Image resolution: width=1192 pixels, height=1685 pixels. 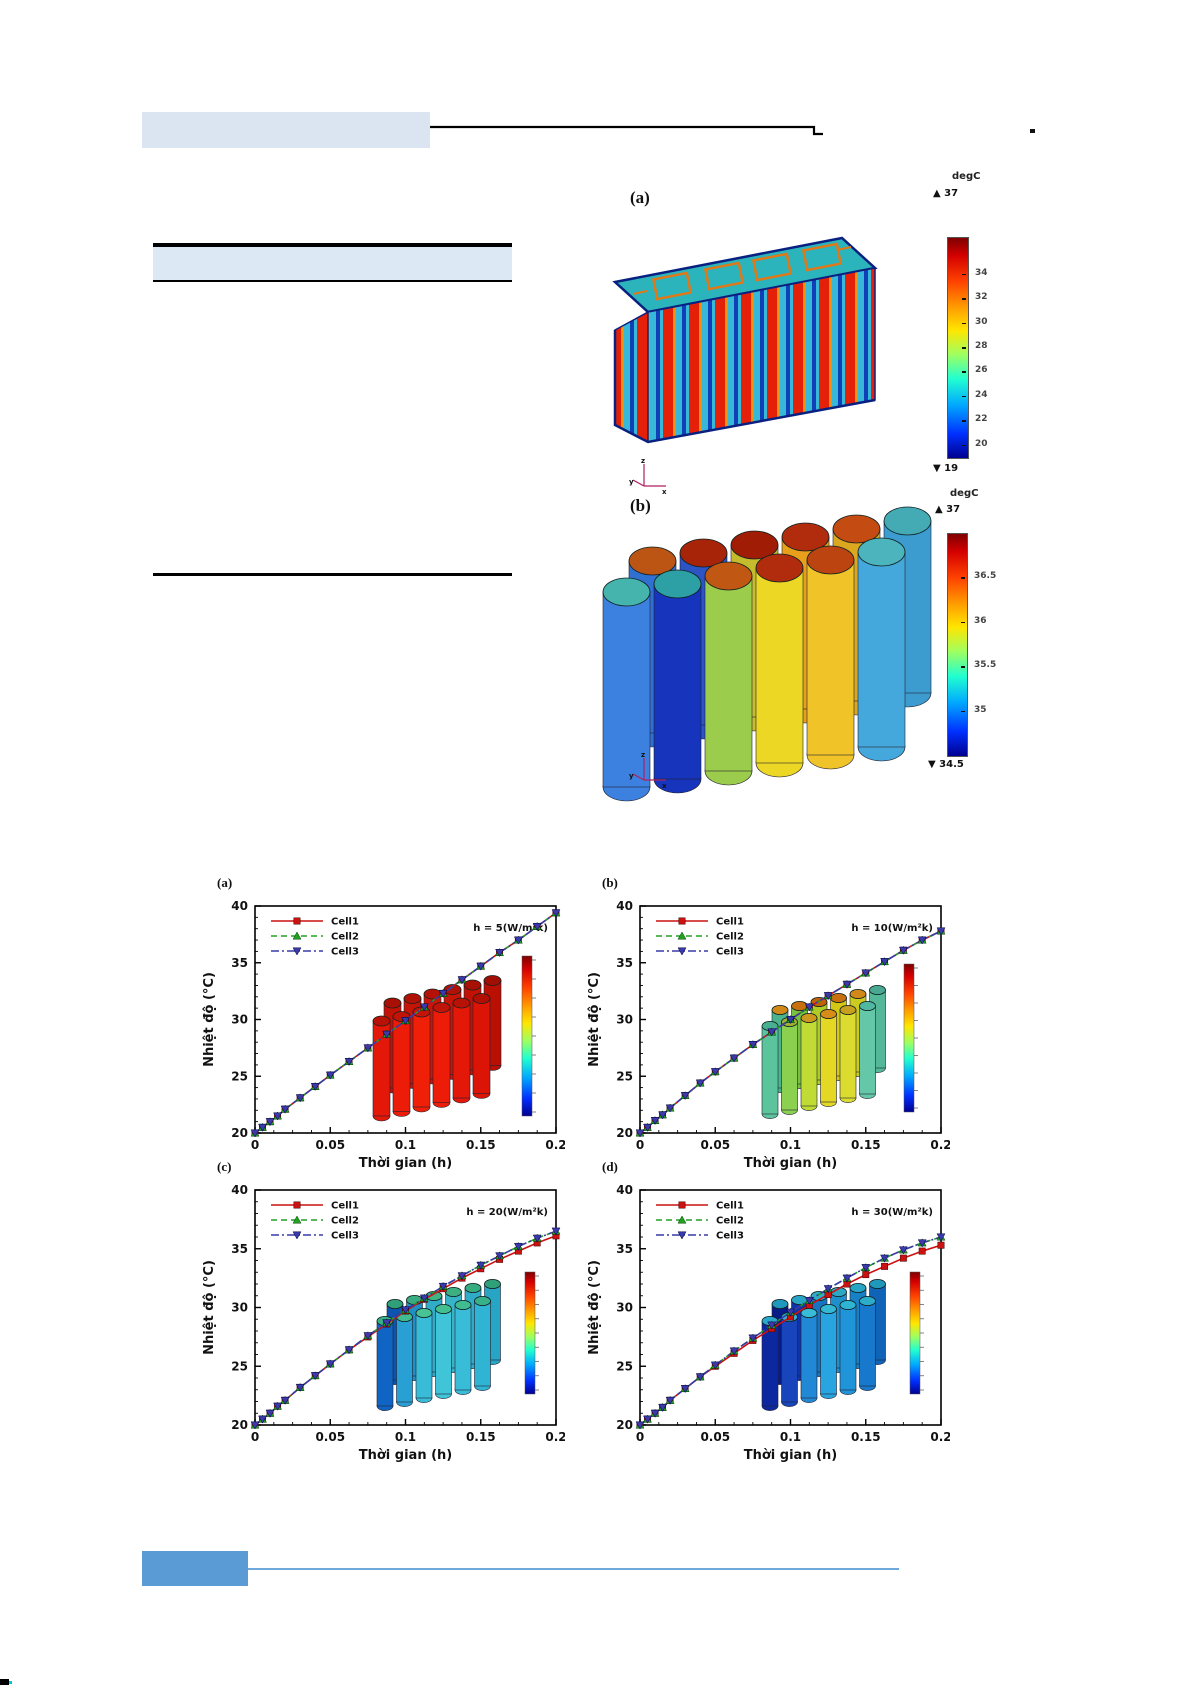 I want to click on colorbar-a-unit: degC, so click(x=966, y=176).